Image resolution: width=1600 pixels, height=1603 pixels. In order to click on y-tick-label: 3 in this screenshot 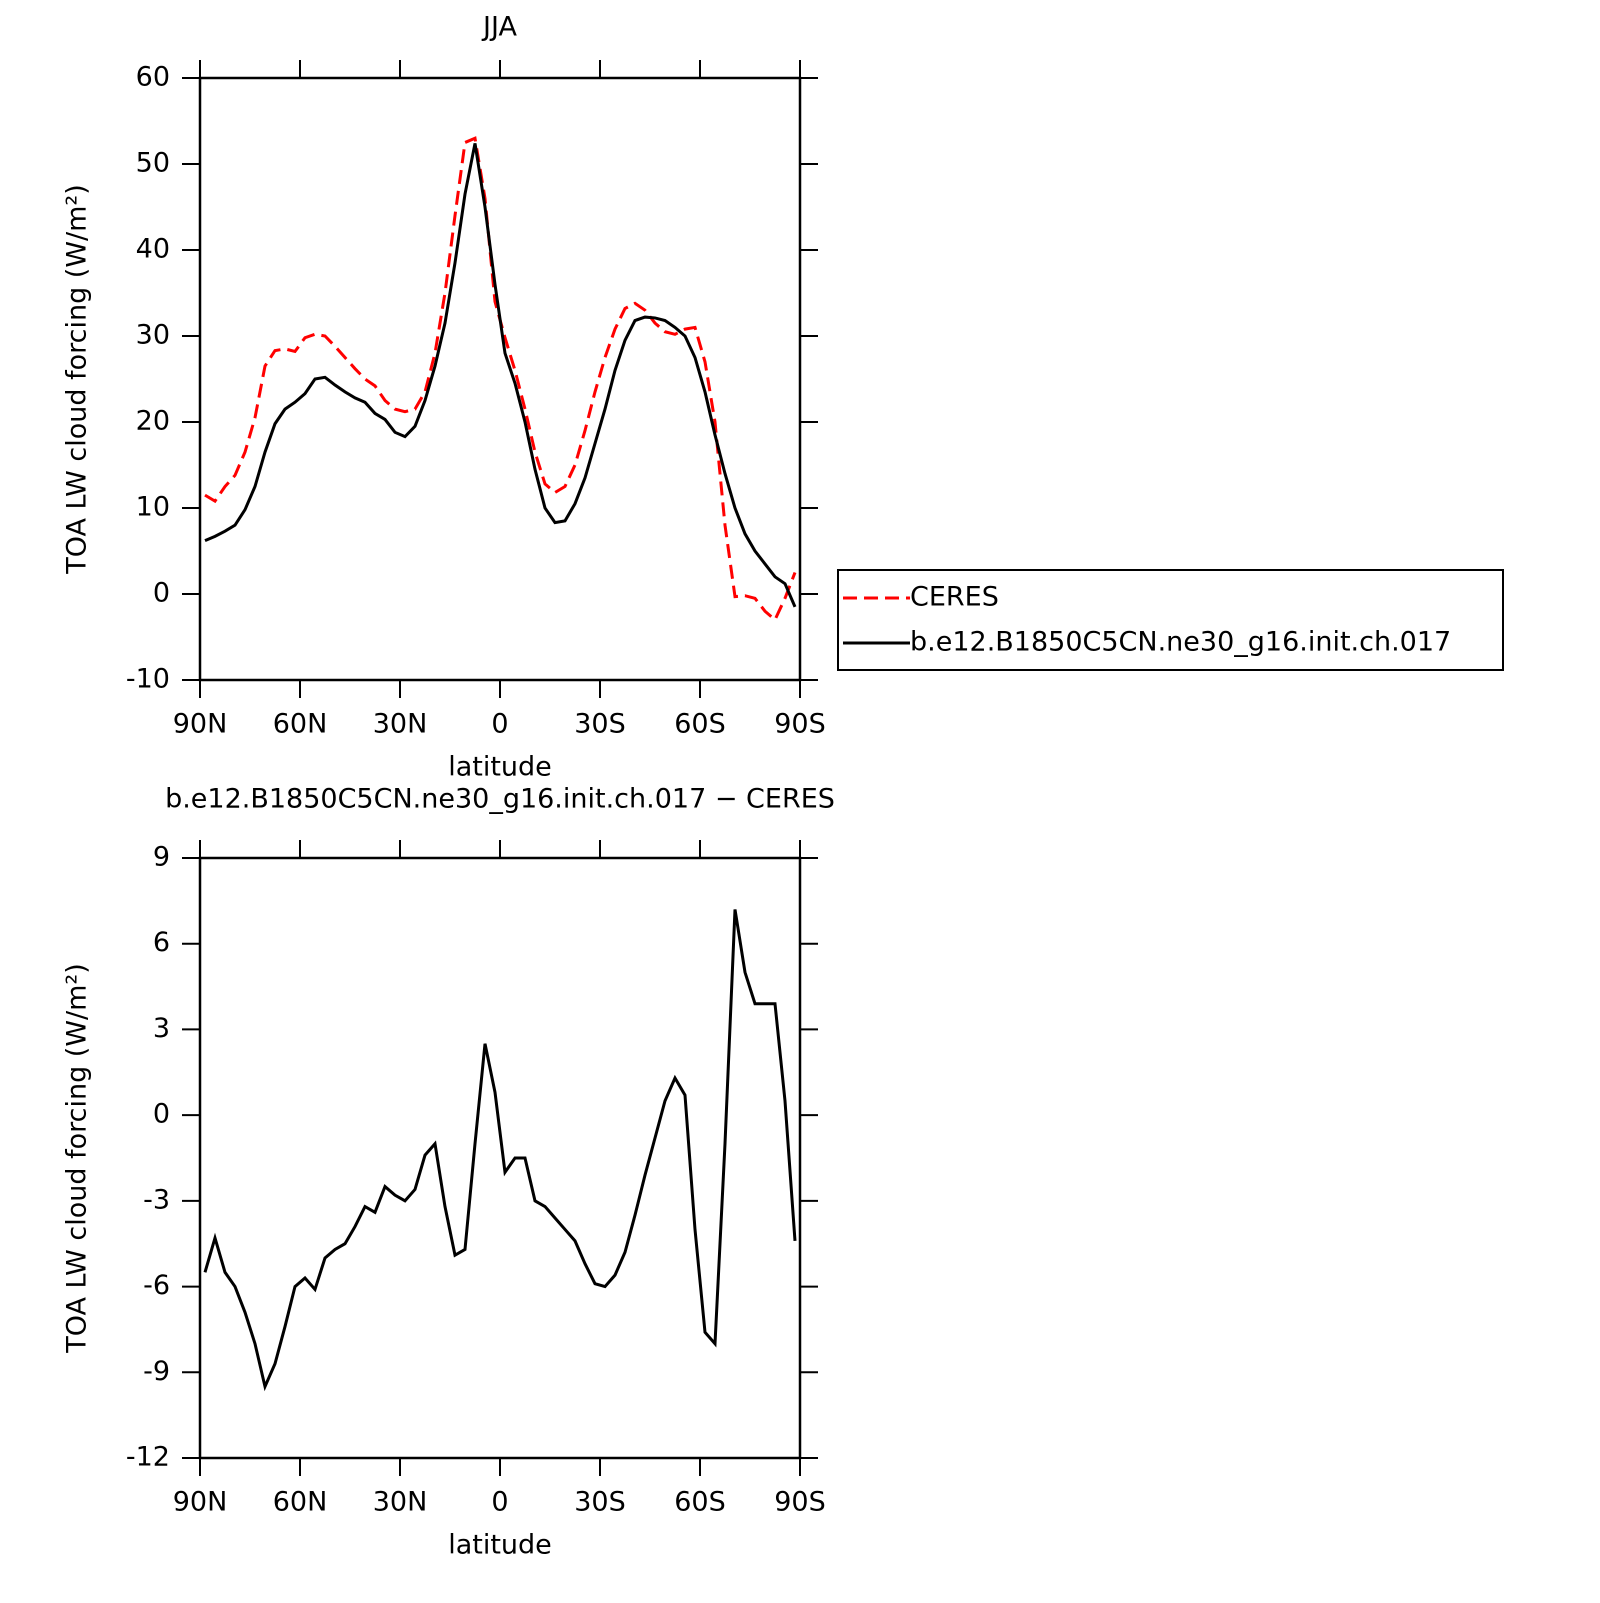, I will do `click(161, 1028)`.